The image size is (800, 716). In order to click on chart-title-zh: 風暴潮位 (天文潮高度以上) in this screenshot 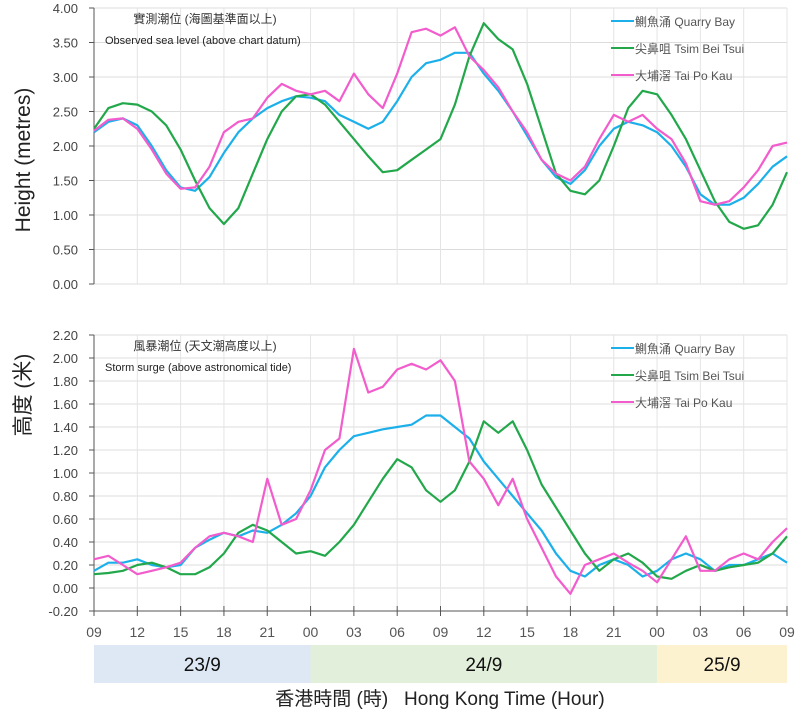, I will do `click(204, 345)`.